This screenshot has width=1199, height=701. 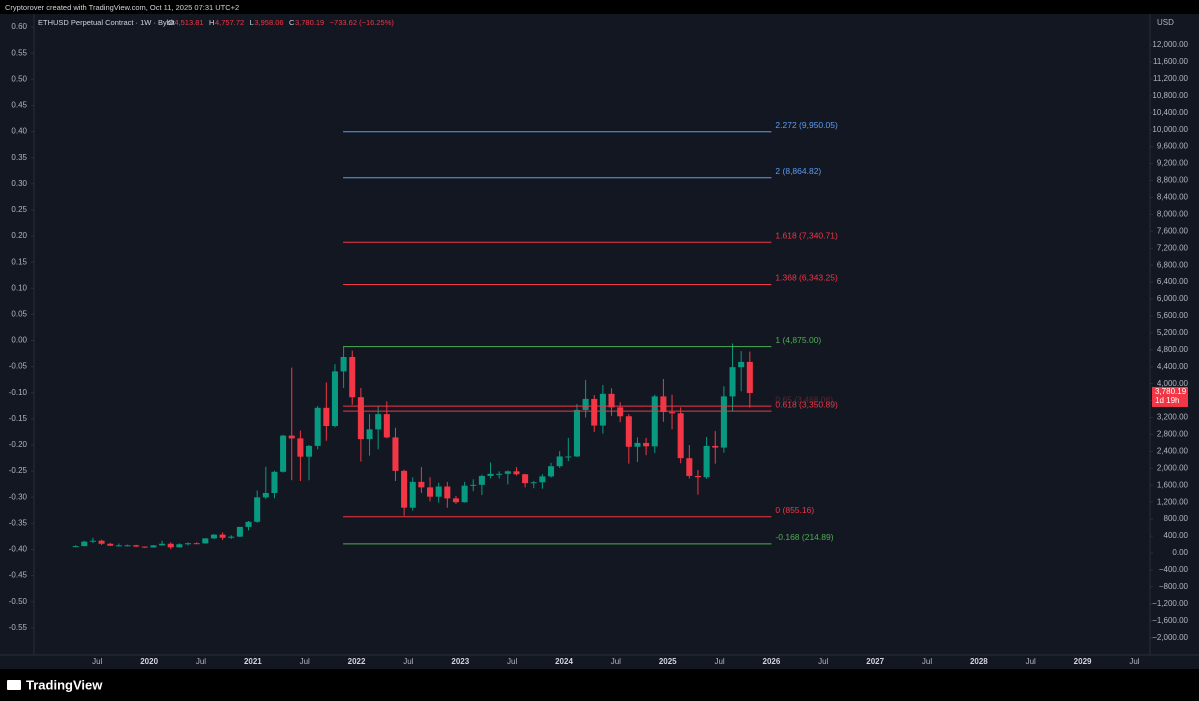 I want to click on fib-label: 0.65 (3,468.06), so click(x=804, y=399).